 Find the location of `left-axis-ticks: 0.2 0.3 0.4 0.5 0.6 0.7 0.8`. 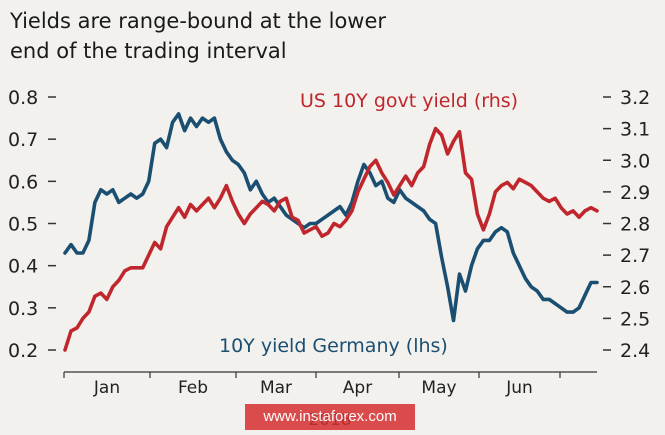

left-axis-ticks: 0.2 0.3 0.4 0.5 0.6 0.7 0.8 is located at coordinates (32, 224).